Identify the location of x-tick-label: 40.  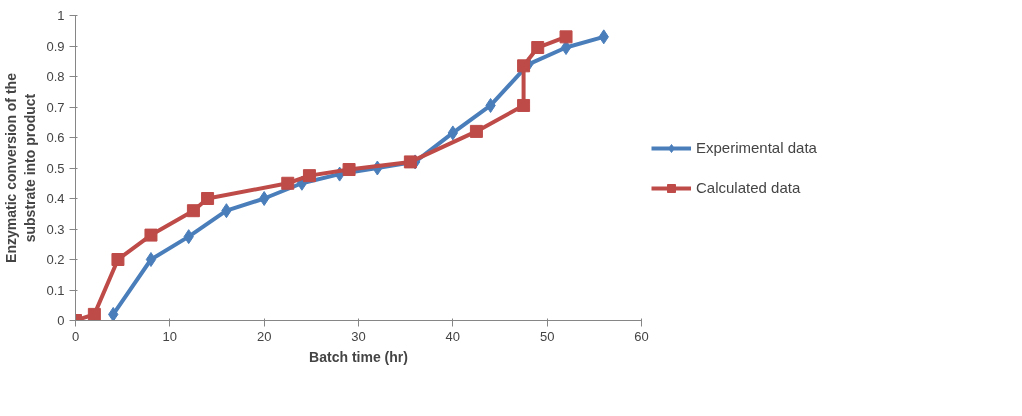
(453, 336).